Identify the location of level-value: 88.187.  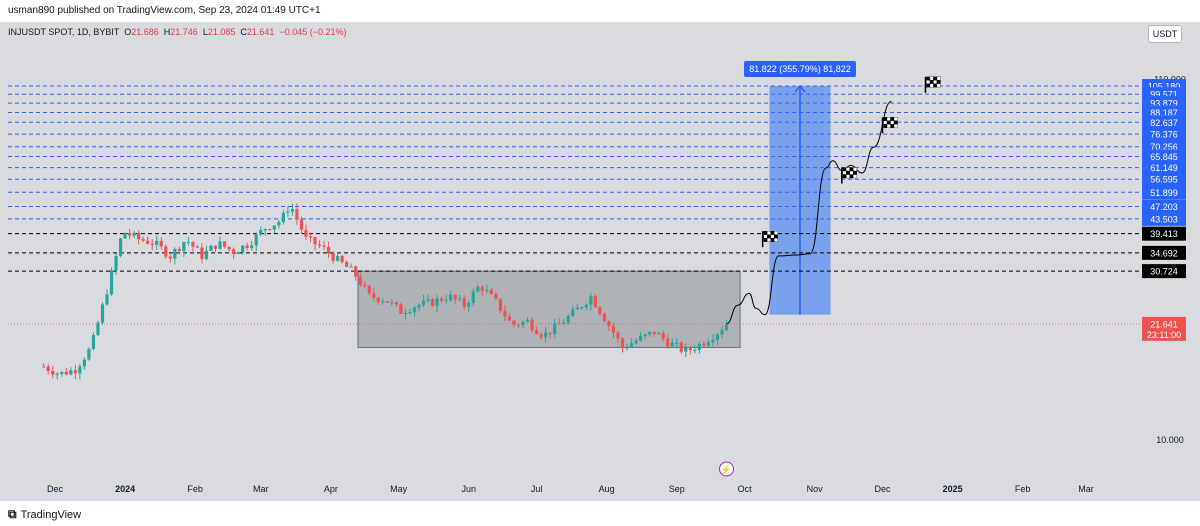
(1164, 113).